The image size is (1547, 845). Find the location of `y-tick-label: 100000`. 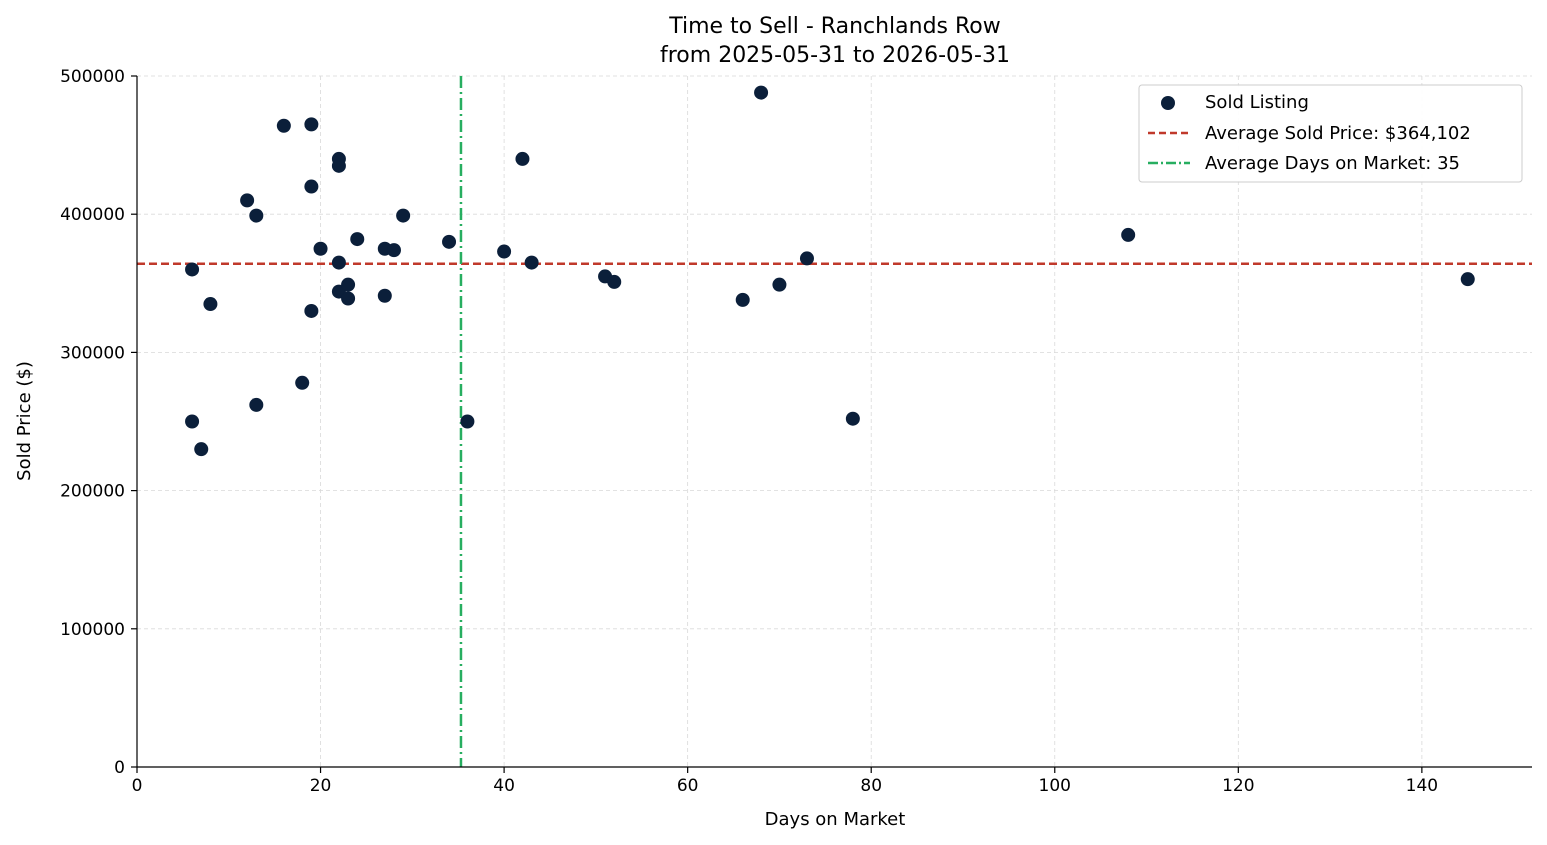

y-tick-label: 100000 is located at coordinates (92, 630).